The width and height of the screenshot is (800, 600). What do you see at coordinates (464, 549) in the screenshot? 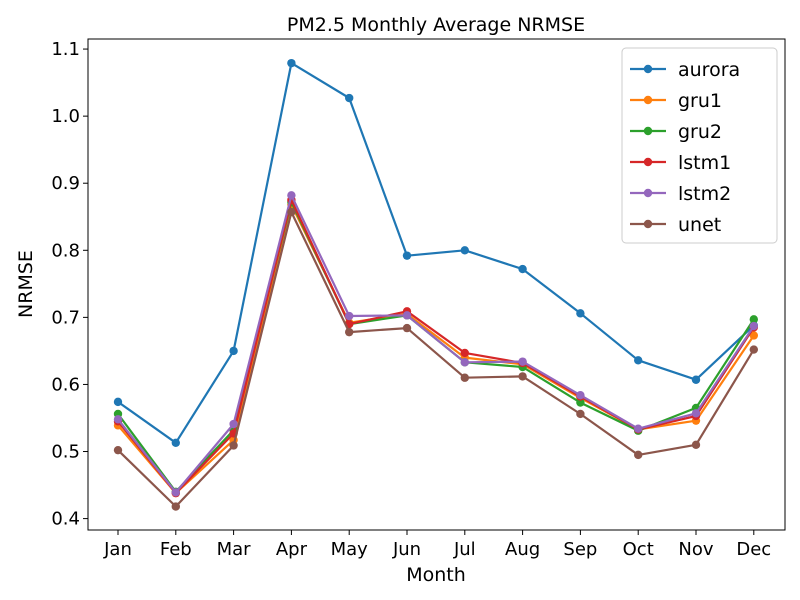
I see `x-tick-label: Jul` at bounding box center [464, 549].